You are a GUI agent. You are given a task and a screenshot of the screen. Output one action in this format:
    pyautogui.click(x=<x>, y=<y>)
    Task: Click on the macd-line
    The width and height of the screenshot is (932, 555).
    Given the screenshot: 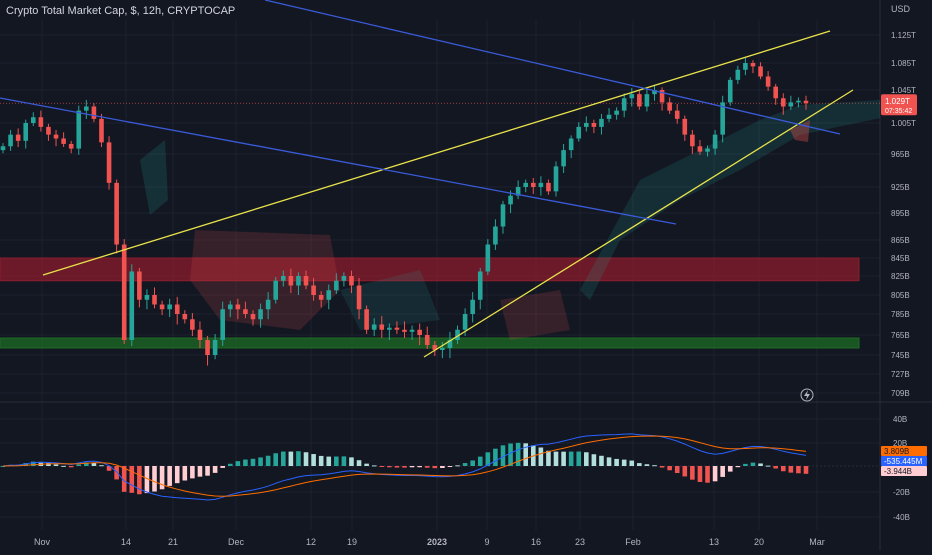 What is the action you would take?
    pyautogui.click(x=404, y=467)
    